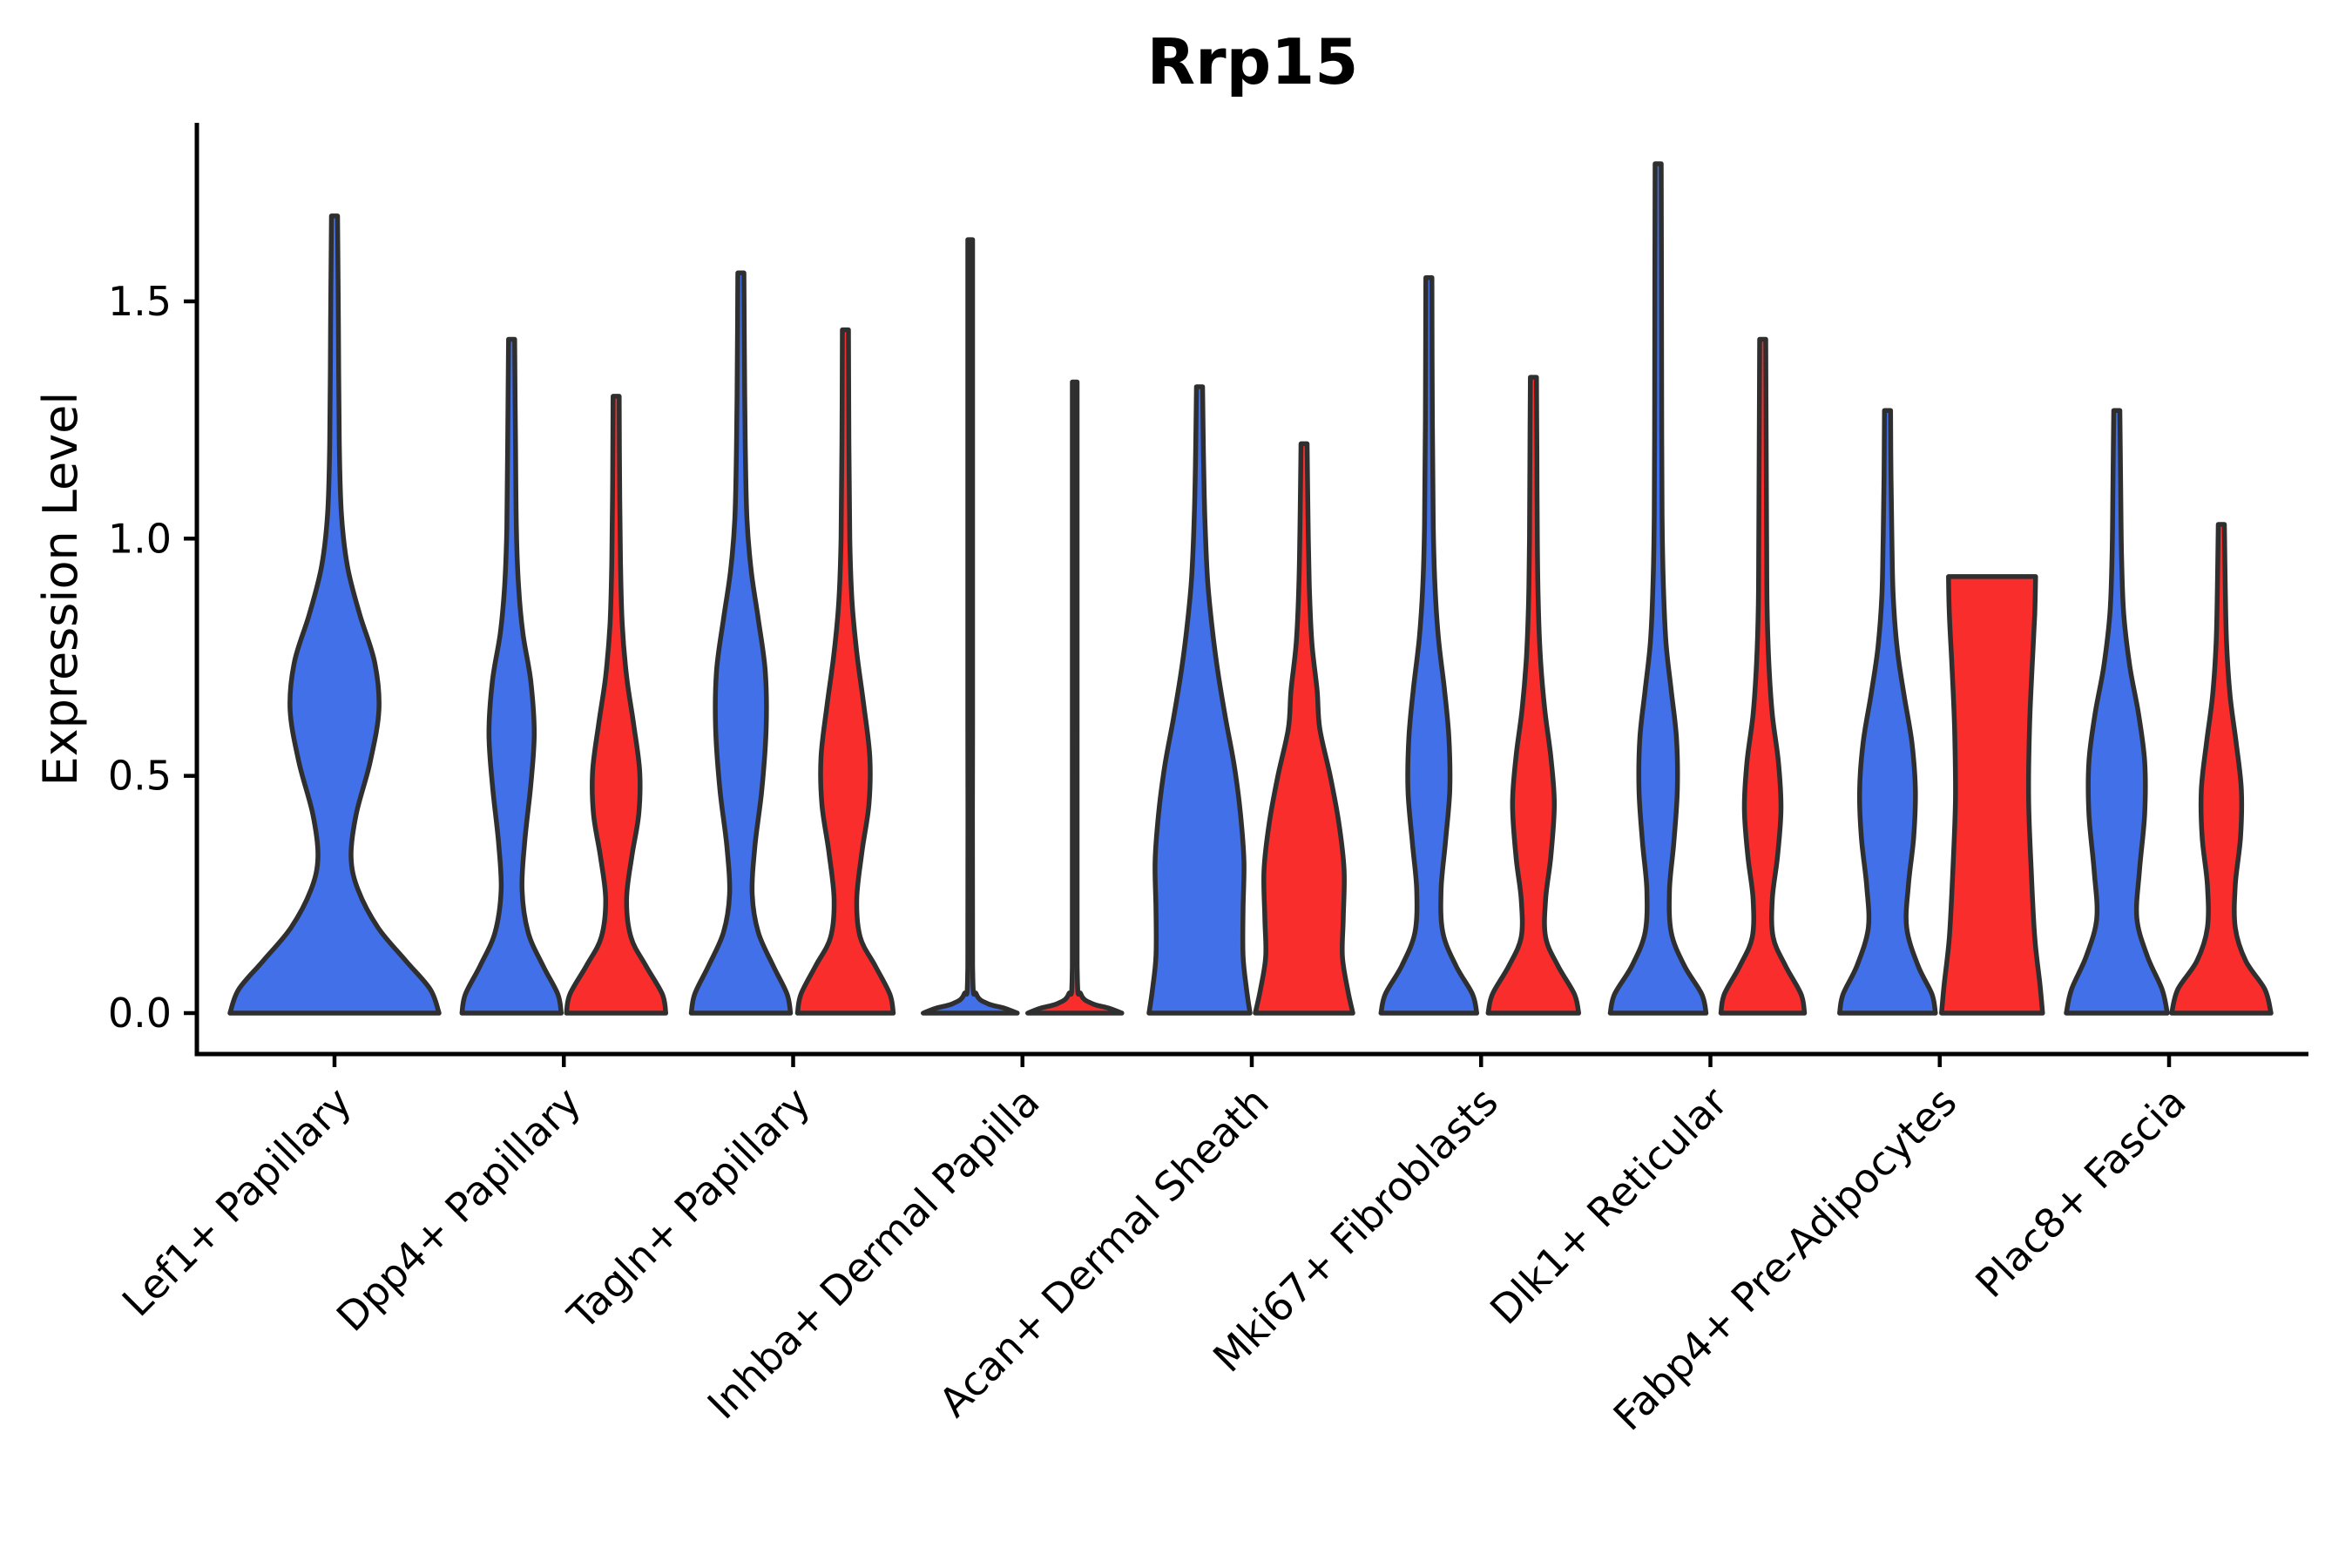 The image size is (2352, 1568). Describe the element at coordinates (237, 1202) in the screenshot. I see `x-tick-label-0: Lef1+ Papillary` at that location.